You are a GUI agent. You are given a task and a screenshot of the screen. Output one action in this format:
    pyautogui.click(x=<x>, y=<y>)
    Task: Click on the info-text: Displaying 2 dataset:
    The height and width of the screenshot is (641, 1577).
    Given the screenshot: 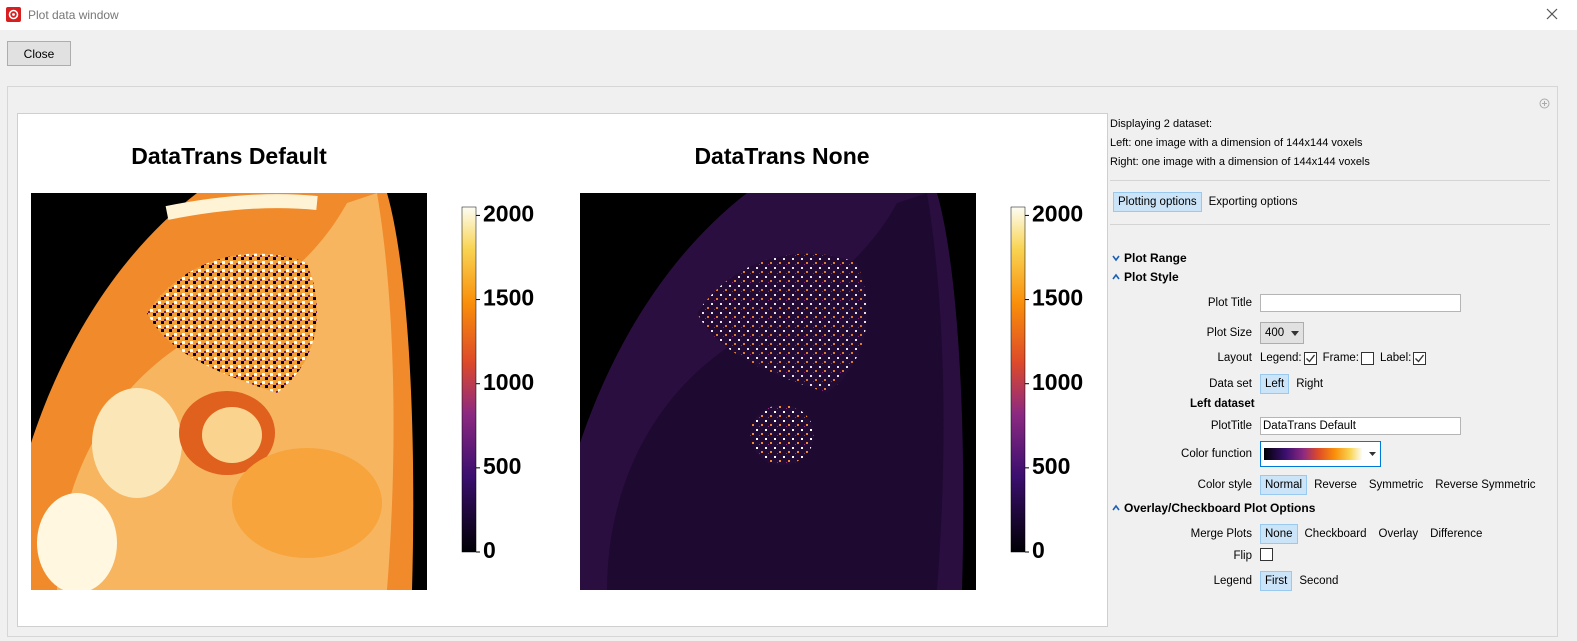 What is the action you would take?
    pyautogui.click(x=1161, y=124)
    